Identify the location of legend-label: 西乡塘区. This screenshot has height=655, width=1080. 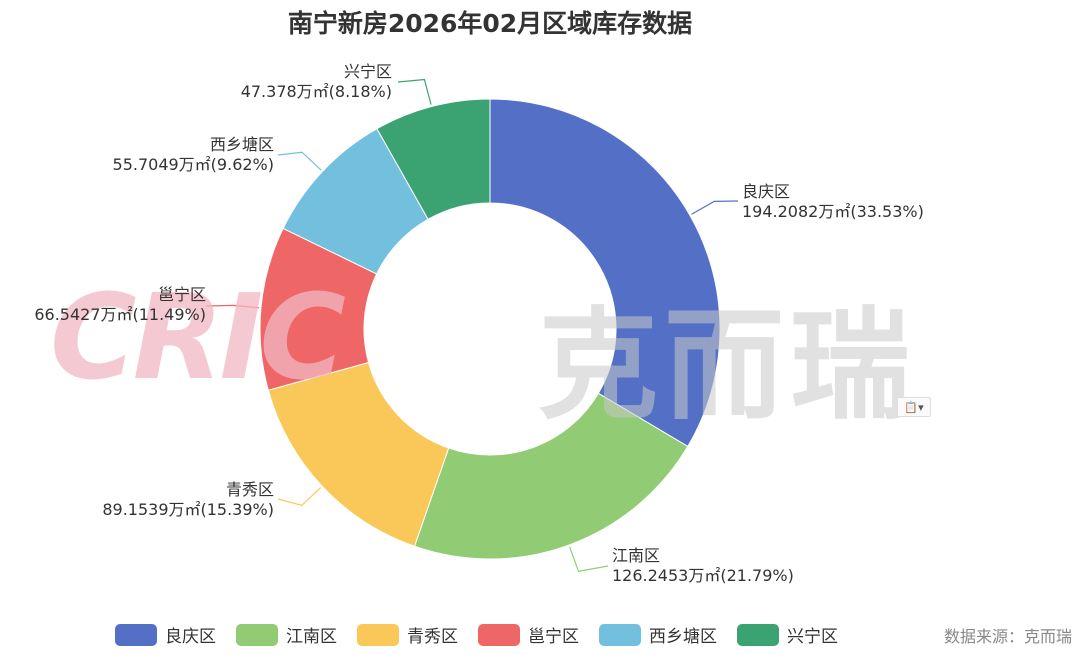
(683, 637).